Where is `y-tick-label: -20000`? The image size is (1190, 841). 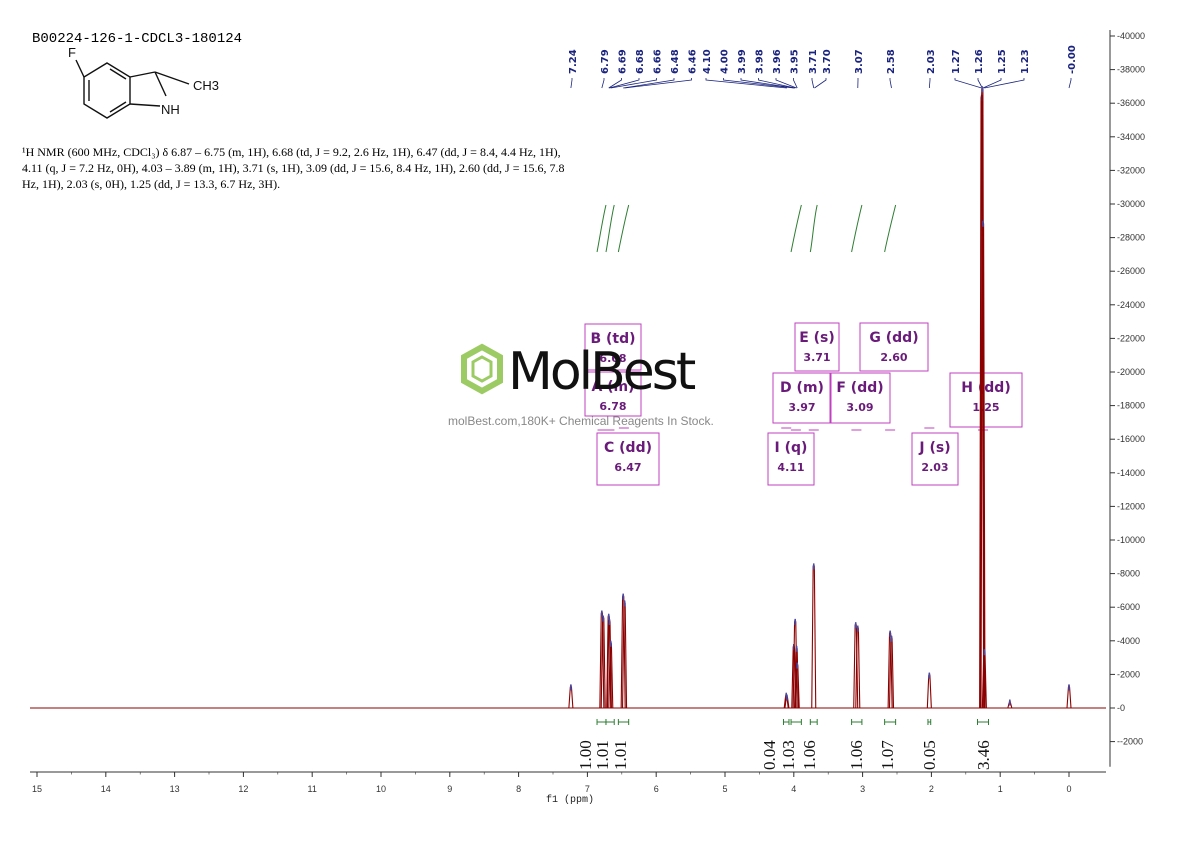
y-tick-label: -20000 is located at coordinates (1131, 372).